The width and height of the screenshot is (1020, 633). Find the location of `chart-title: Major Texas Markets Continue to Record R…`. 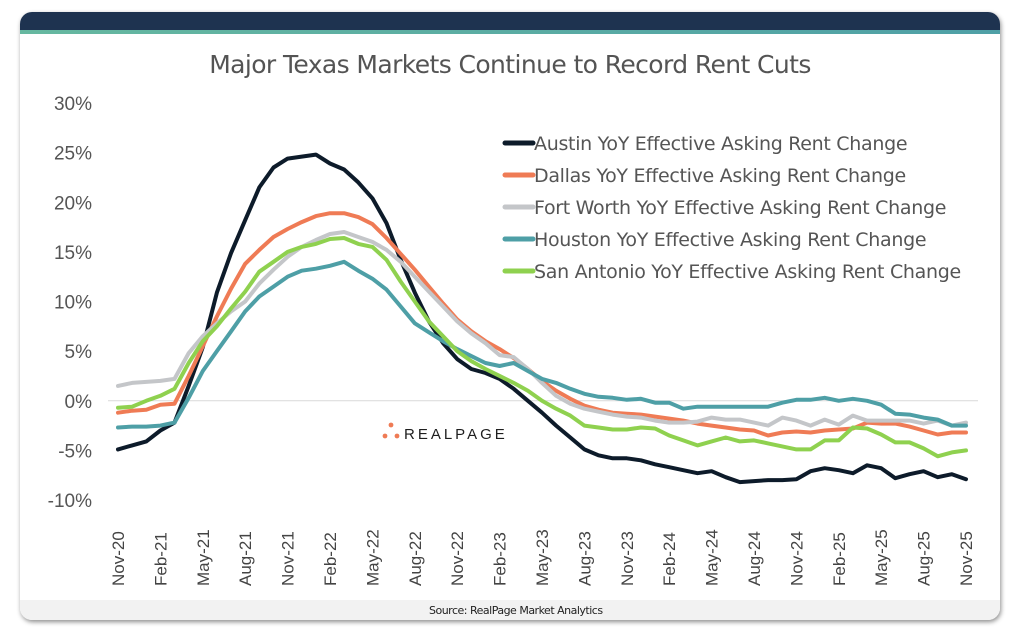

chart-title: Major Texas Markets Continue to Record R… is located at coordinates (510, 64).